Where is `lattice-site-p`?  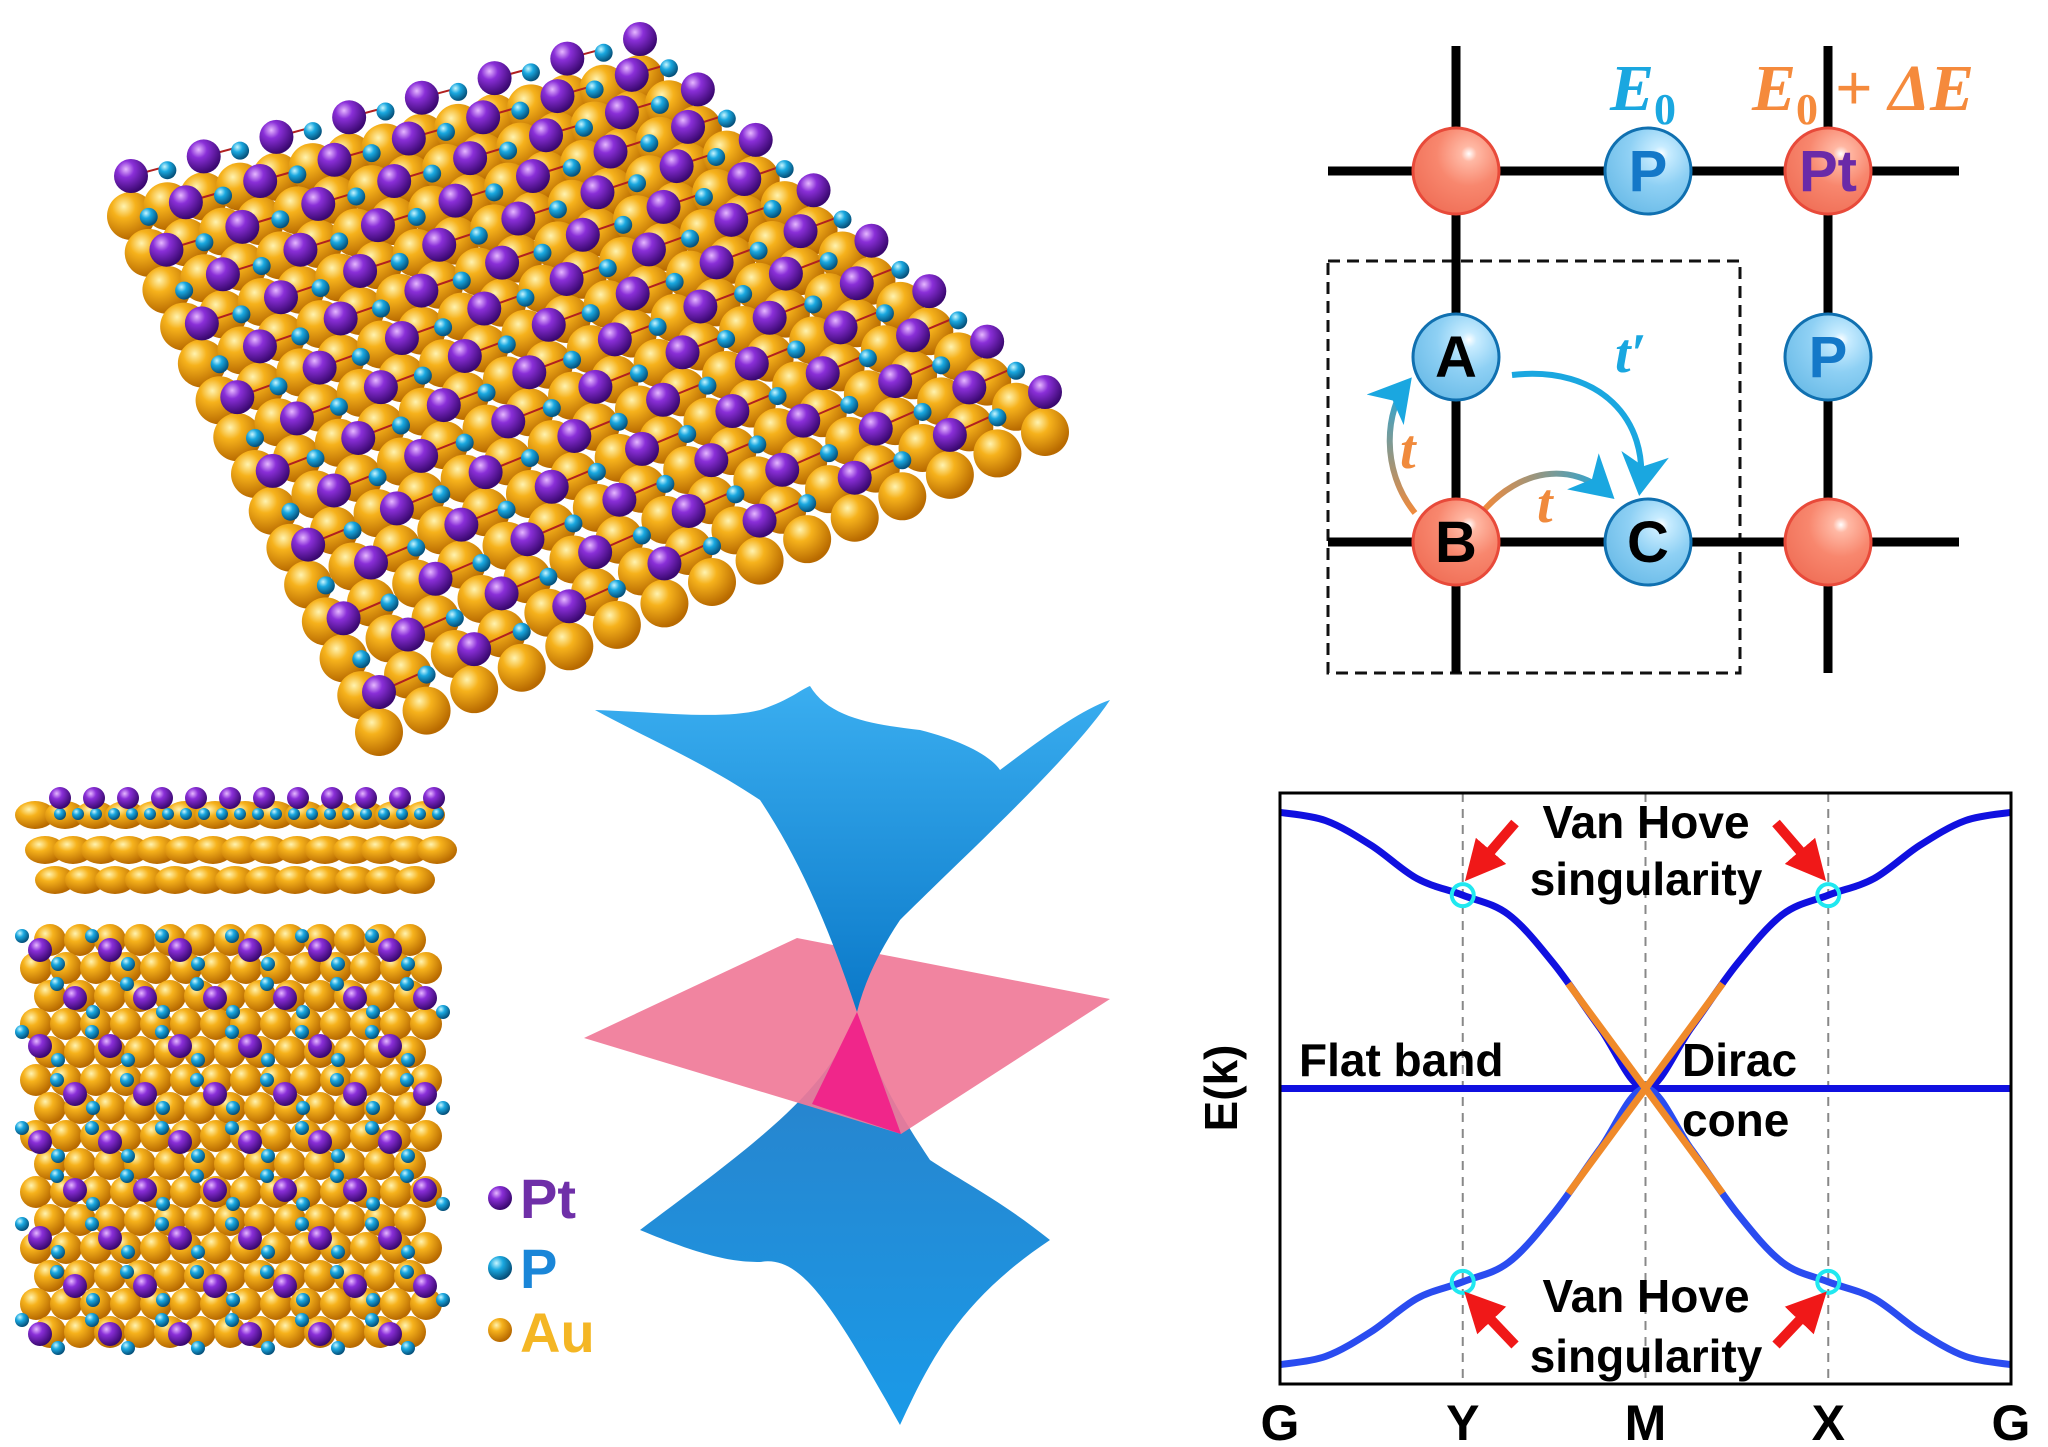
lattice-site-p is located at coordinates (1828, 357).